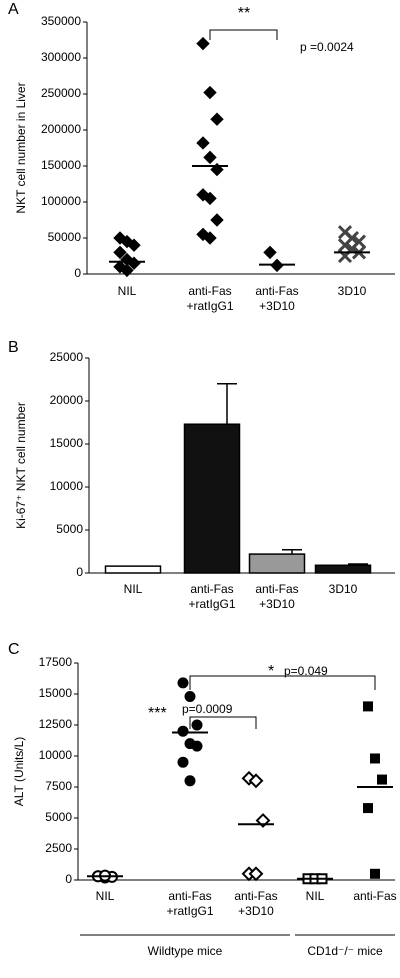 Image resolution: width=400 pixels, height=978 pixels. I want to click on annotation: **, so click(244, 13).